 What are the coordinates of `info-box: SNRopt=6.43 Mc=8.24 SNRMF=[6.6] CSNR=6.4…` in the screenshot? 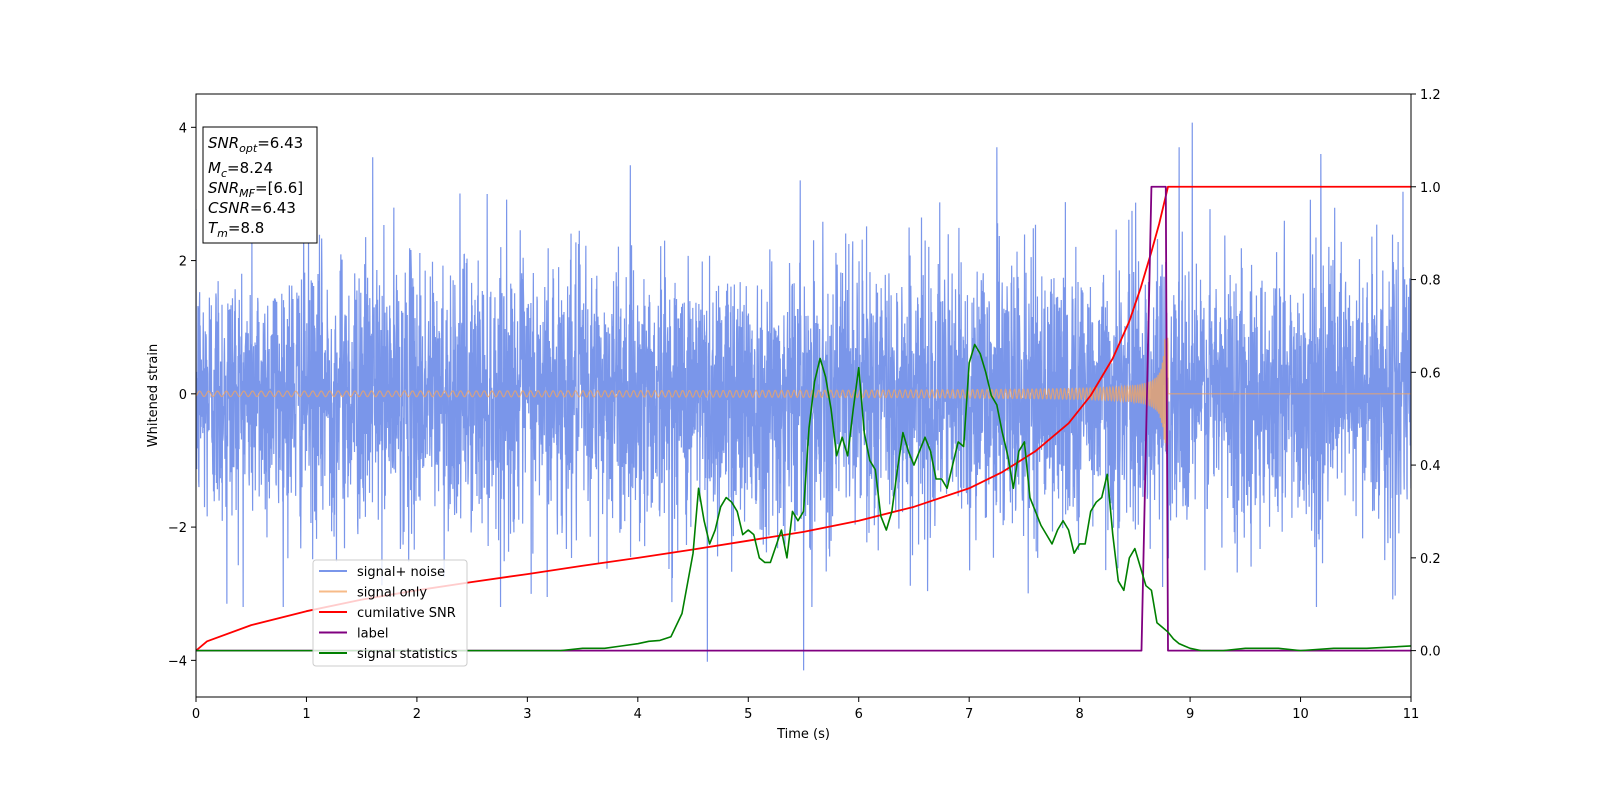 It's located at (260, 185).